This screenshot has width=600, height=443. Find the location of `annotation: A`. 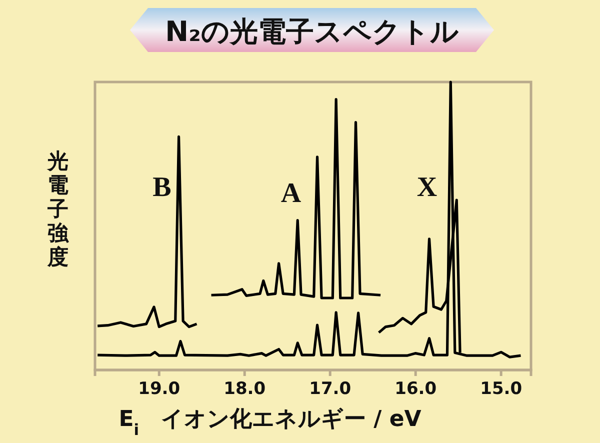

annotation: A is located at coordinates (291, 193).